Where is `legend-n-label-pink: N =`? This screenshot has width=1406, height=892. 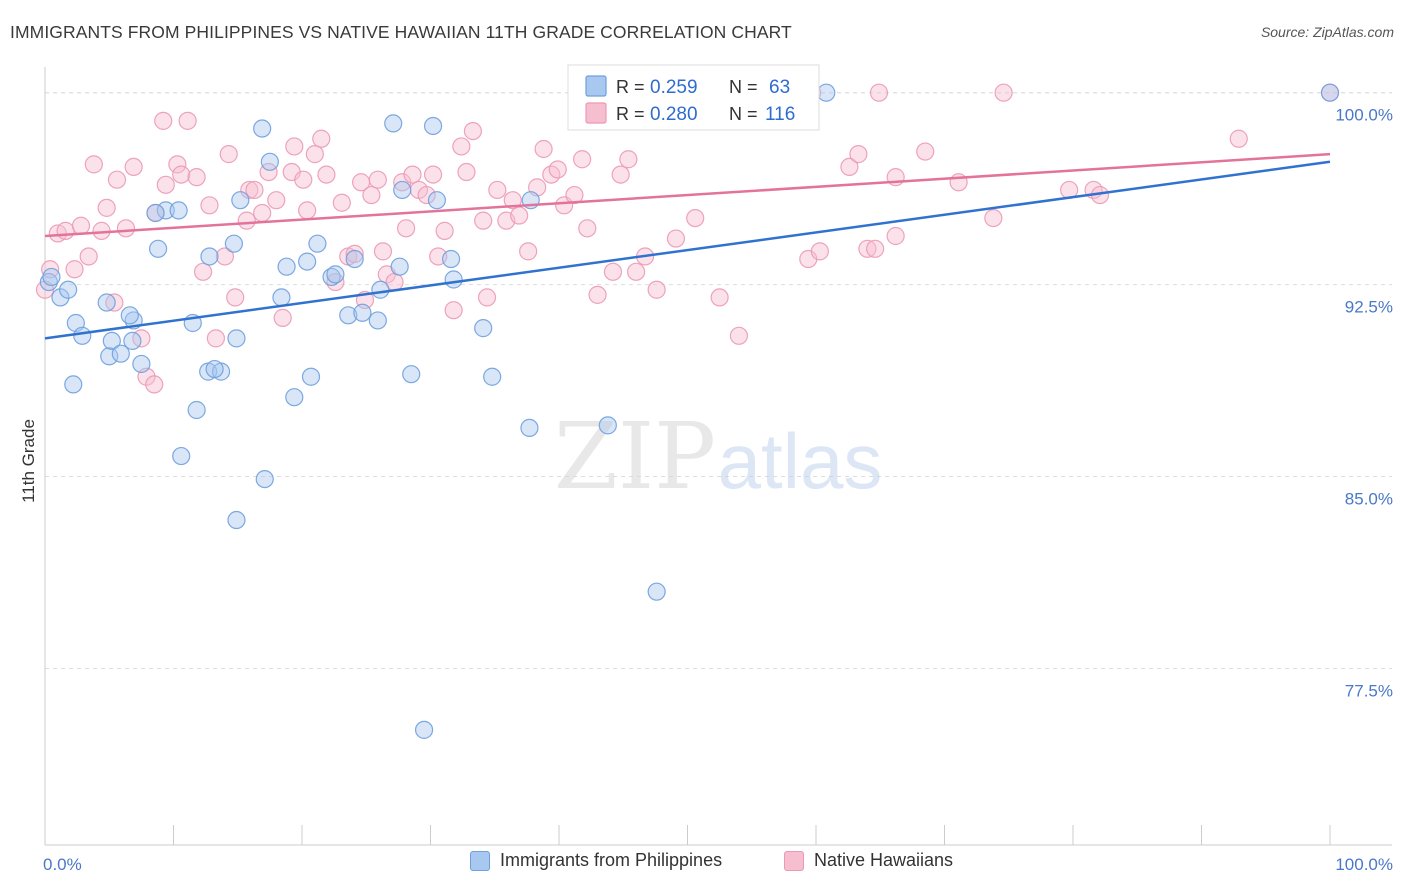
legend-n-label-pink: N = is located at coordinates (743, 114).